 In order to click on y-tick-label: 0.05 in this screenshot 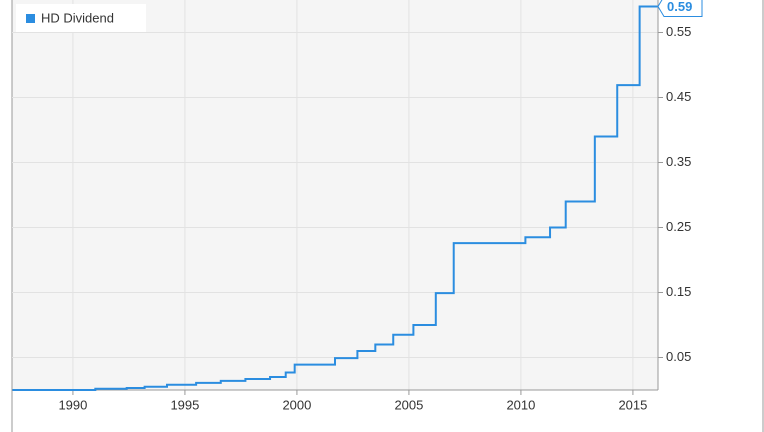, I will do `click(678, 356)`.